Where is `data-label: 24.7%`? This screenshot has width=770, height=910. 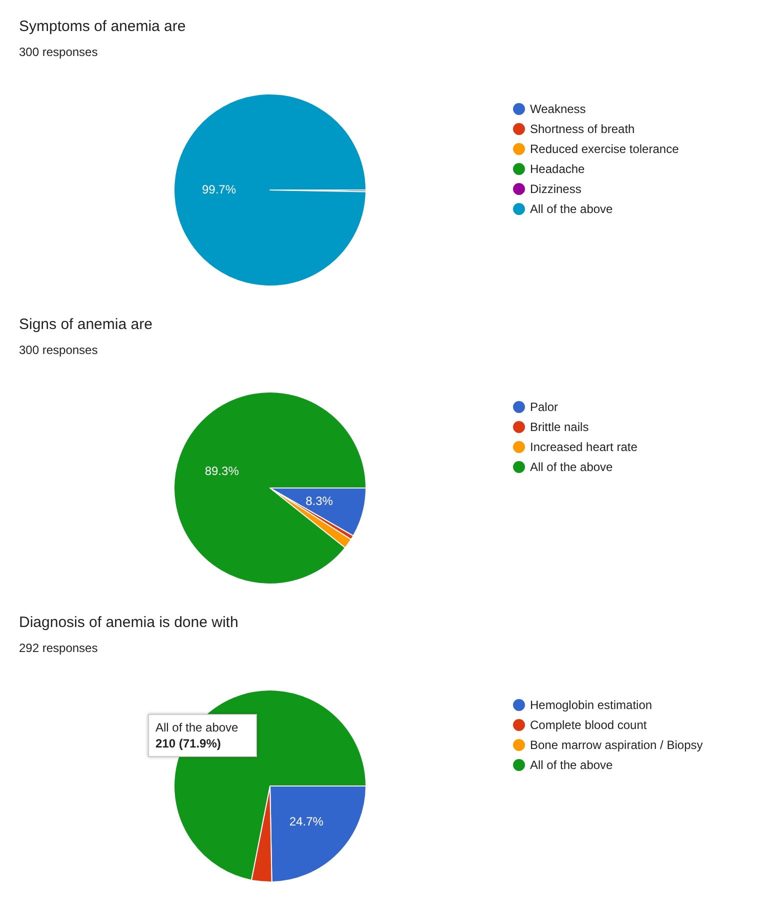
data-label: 24.7% is located at coordinates (306, 821).